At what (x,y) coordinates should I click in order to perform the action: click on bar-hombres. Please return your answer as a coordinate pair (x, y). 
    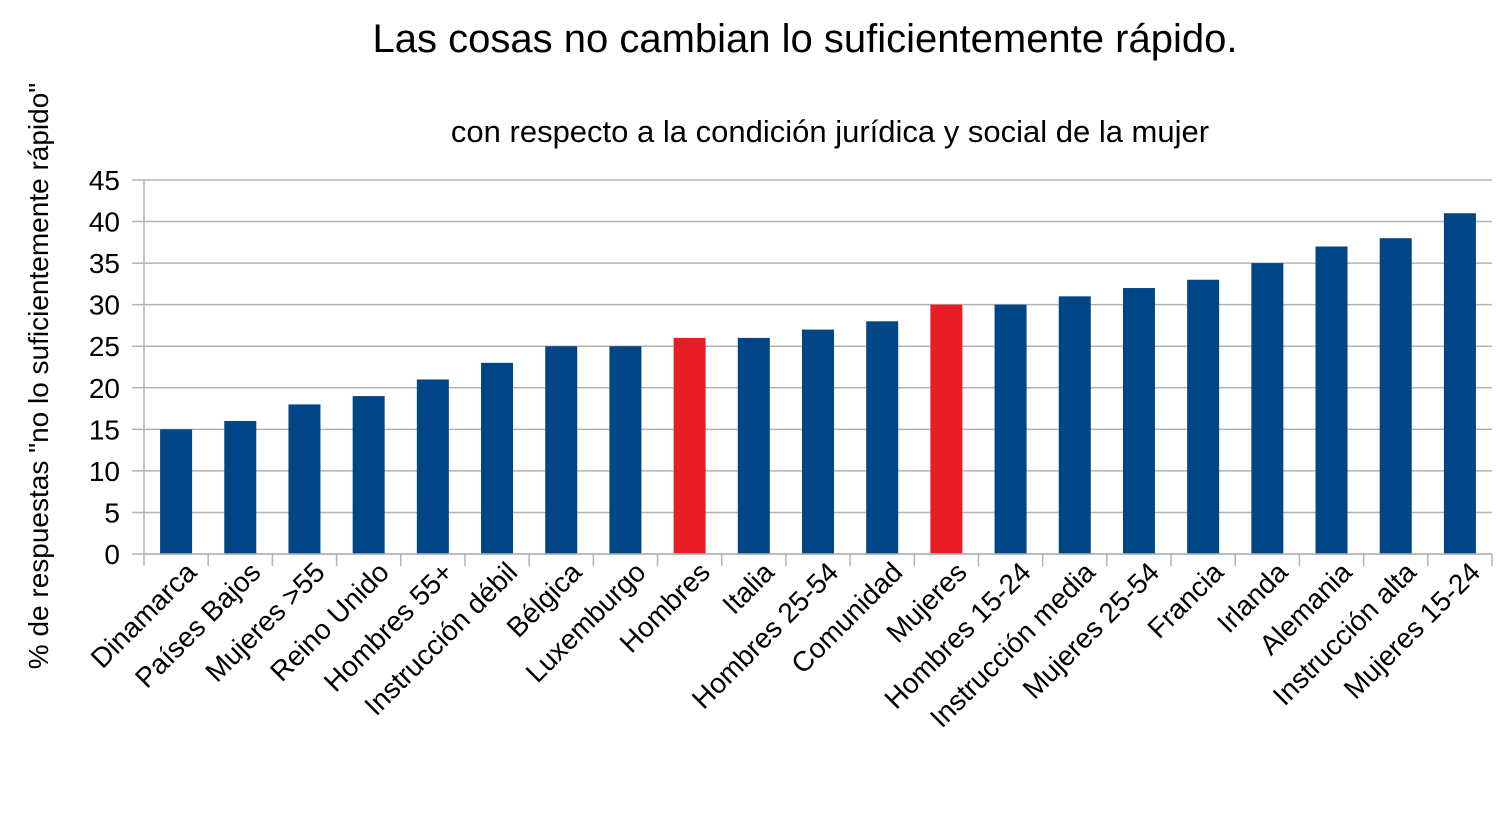
    Looking at the image, I should click on (689, 445).